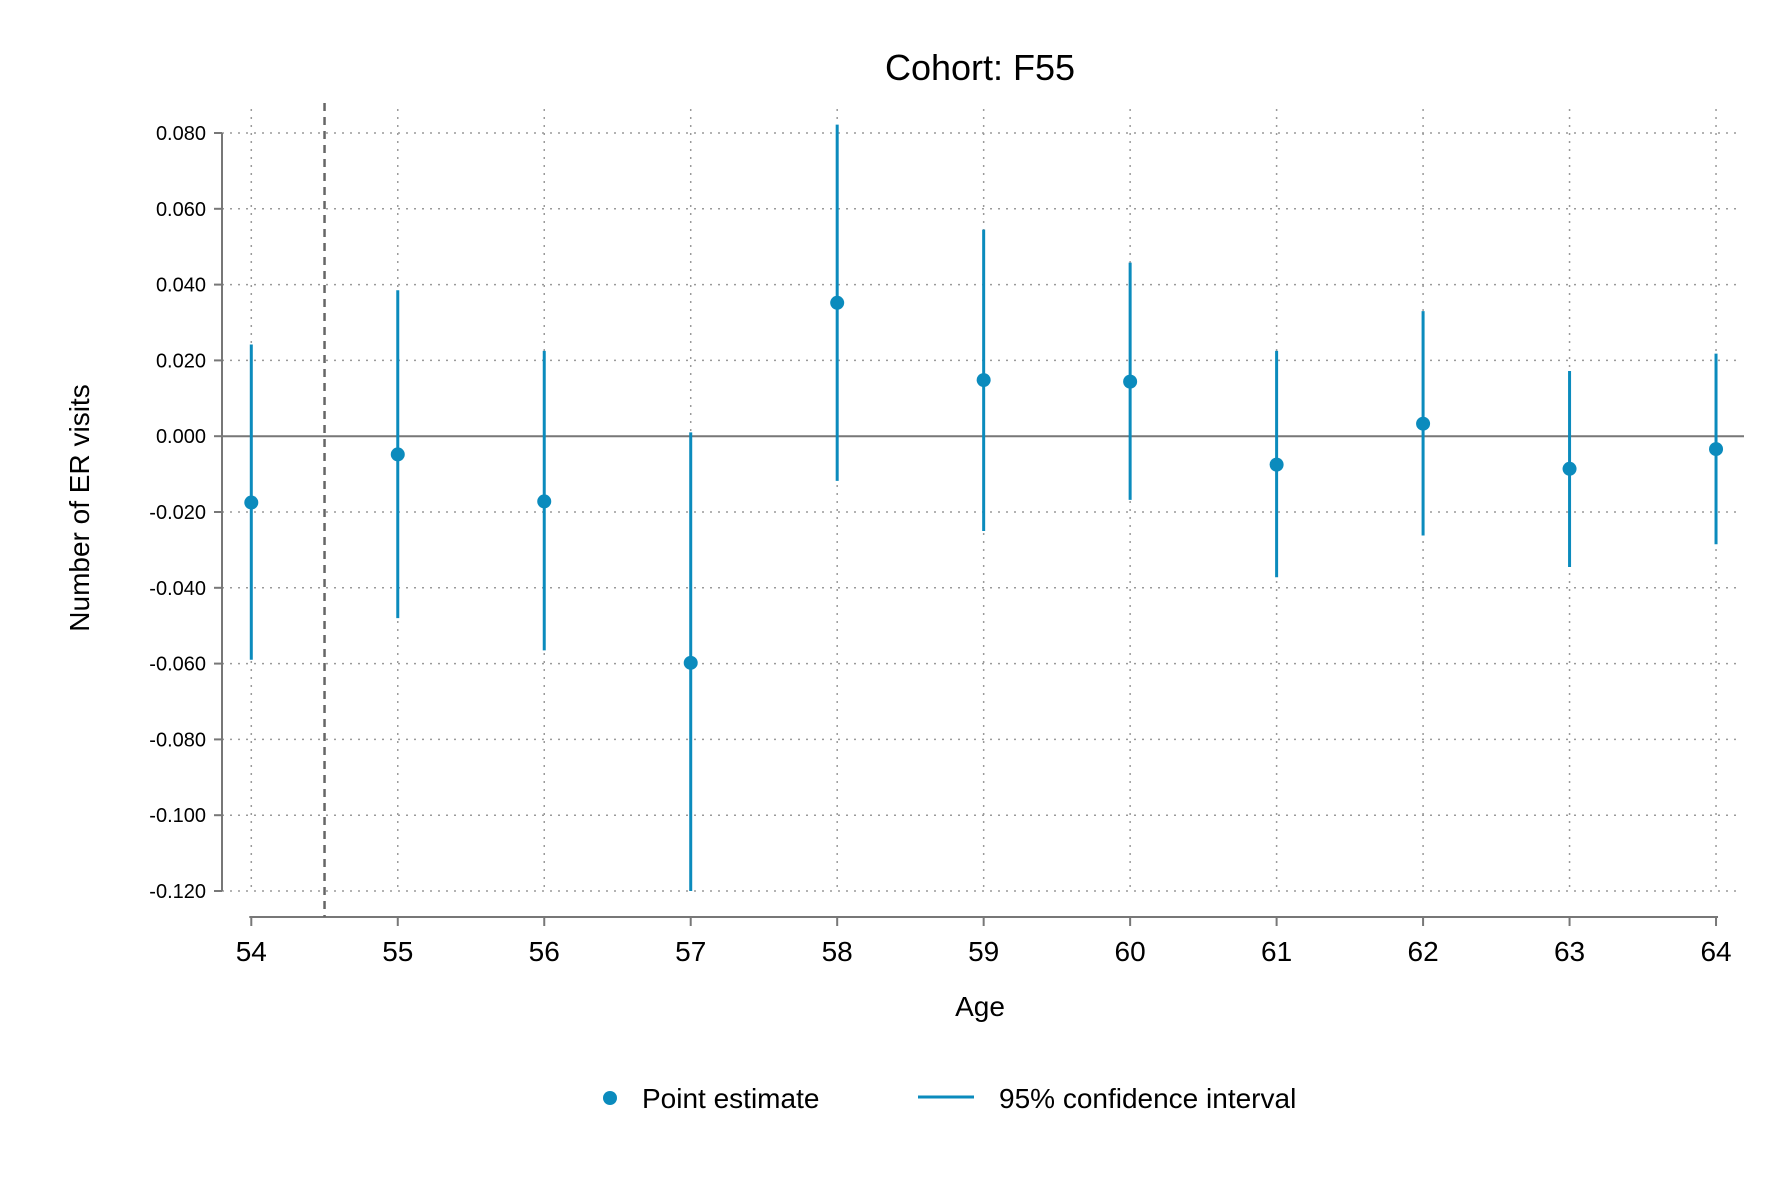 The width and height of the screenshot is (1774, 1187). I want to click on y-tick-label: 0.060, so click(181, 210).